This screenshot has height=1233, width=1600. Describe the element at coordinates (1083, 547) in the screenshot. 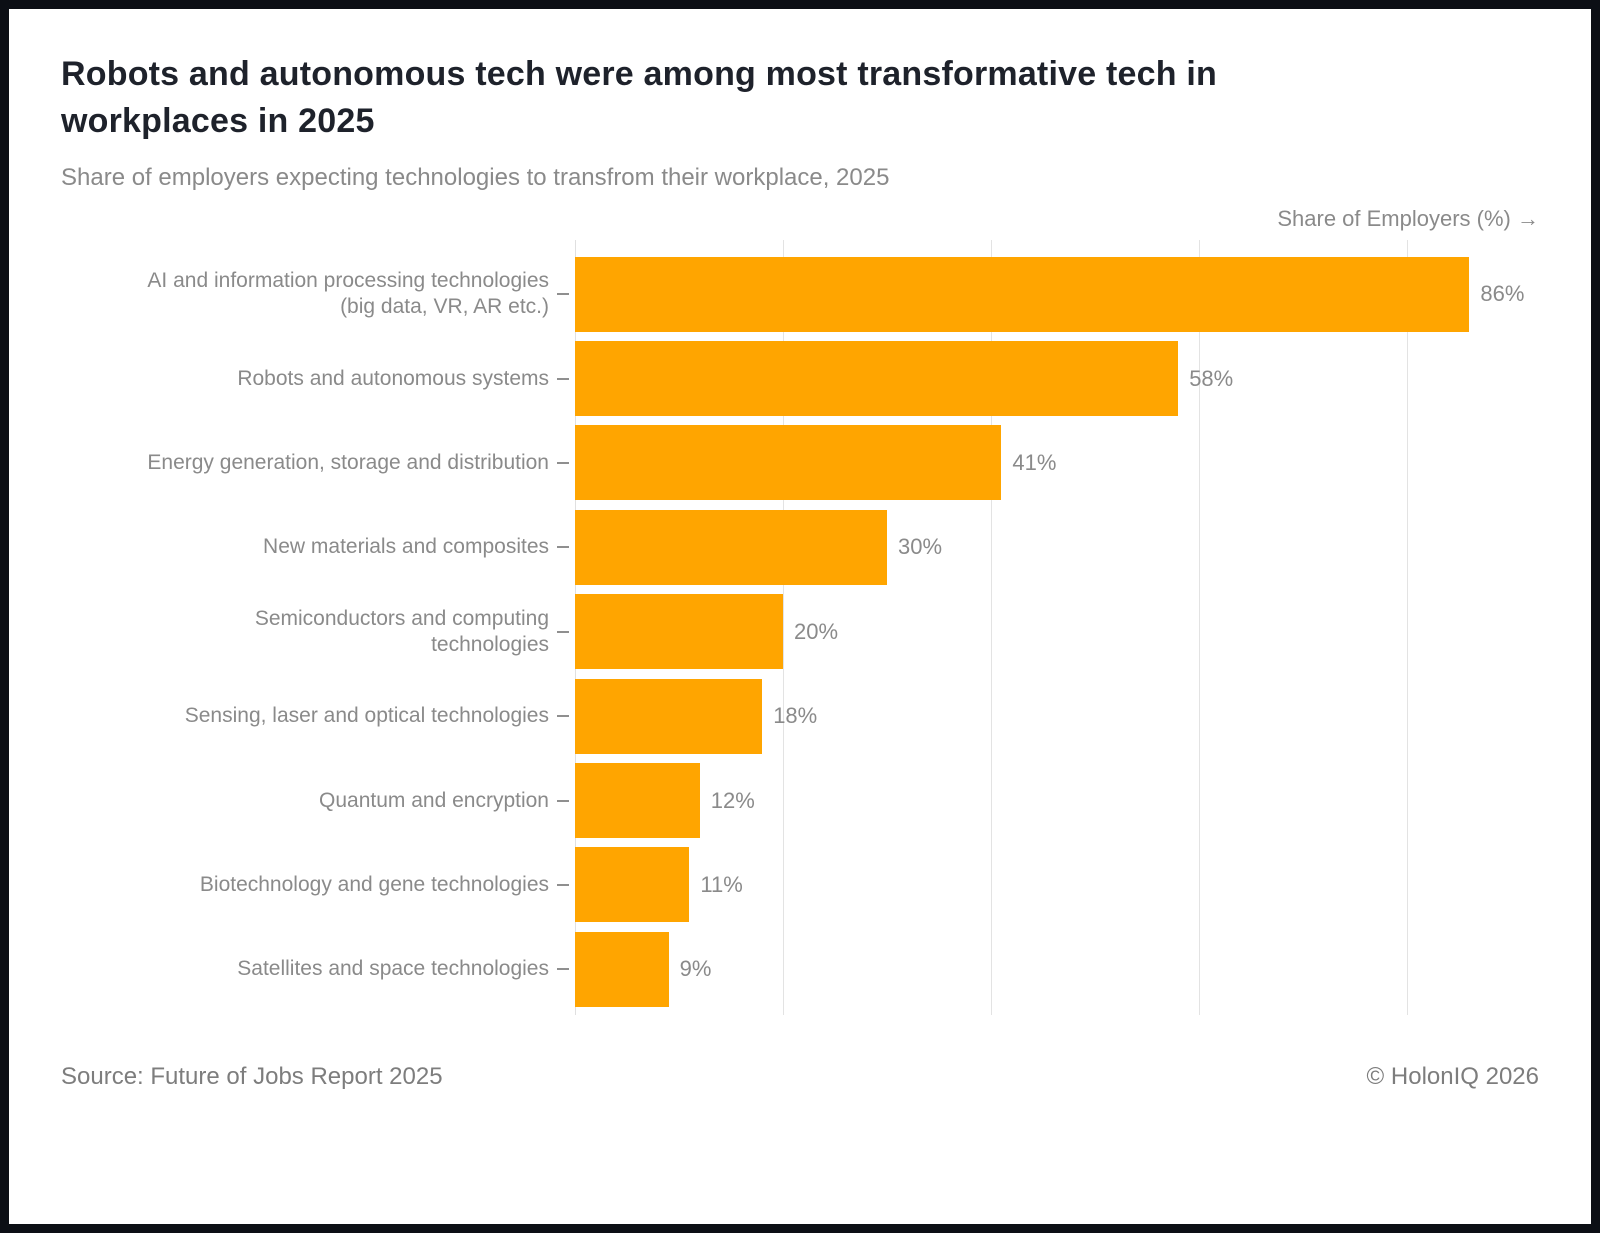

I see `bar-track: 30%` at that location.